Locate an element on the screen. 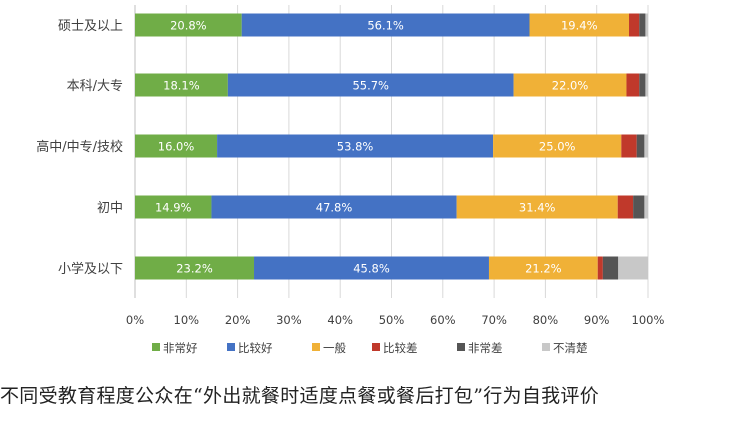 This screenshot has height=423, width=750. legend-label: 一般 is located at coordinates (334, 348).